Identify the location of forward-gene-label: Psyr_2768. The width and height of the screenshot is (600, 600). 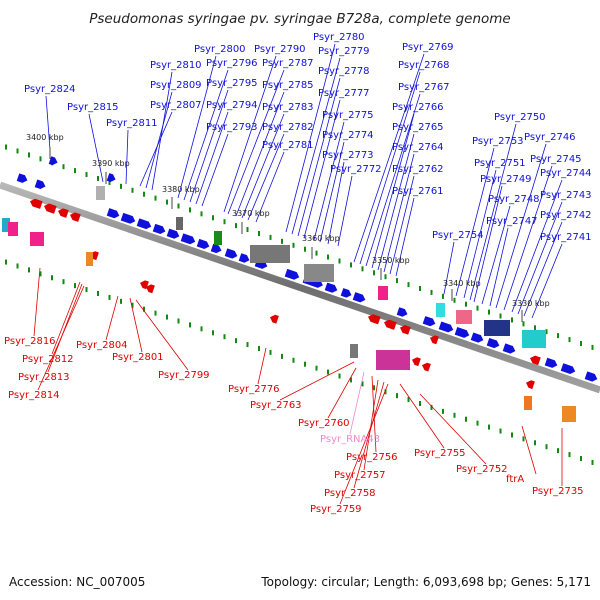
(424, 65).